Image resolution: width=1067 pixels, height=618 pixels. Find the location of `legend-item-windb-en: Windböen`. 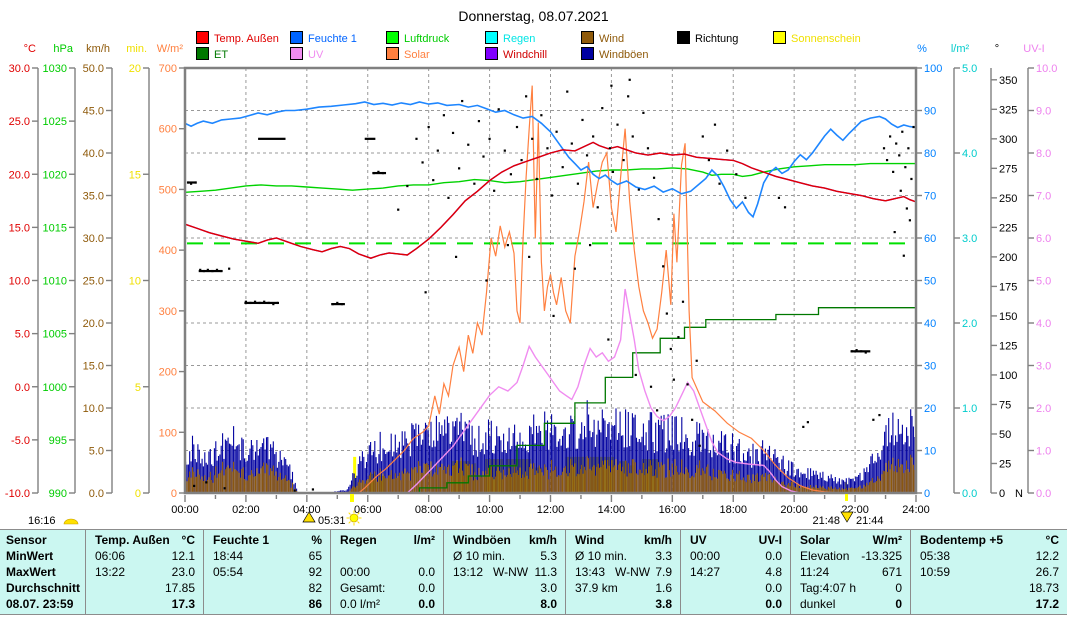

legend-item-windb-en: Windböen is located at coordinates (615, 54).